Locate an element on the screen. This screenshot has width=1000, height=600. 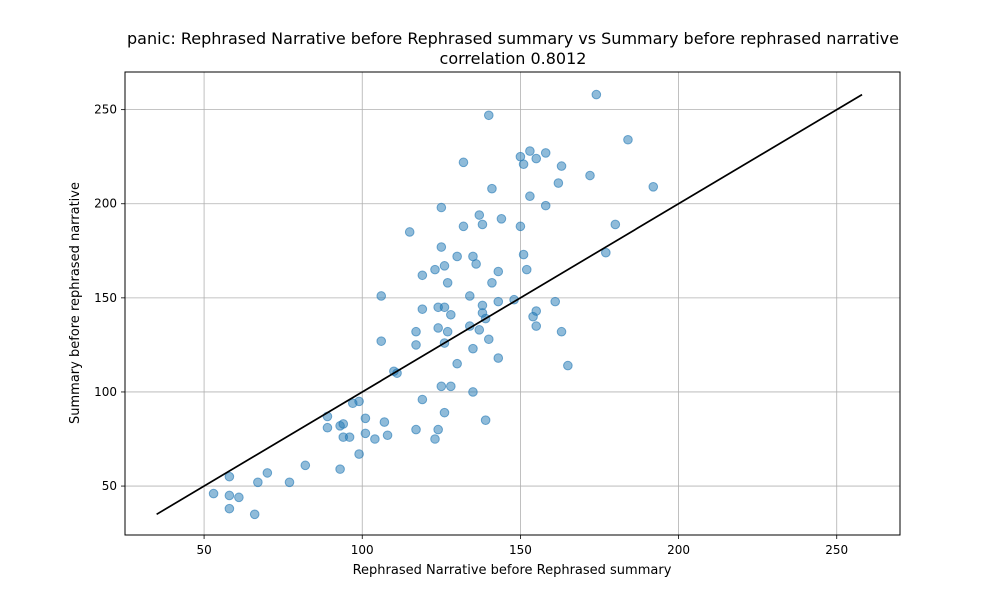
y-tick-label: 150 is located at coordinates (105, 298).